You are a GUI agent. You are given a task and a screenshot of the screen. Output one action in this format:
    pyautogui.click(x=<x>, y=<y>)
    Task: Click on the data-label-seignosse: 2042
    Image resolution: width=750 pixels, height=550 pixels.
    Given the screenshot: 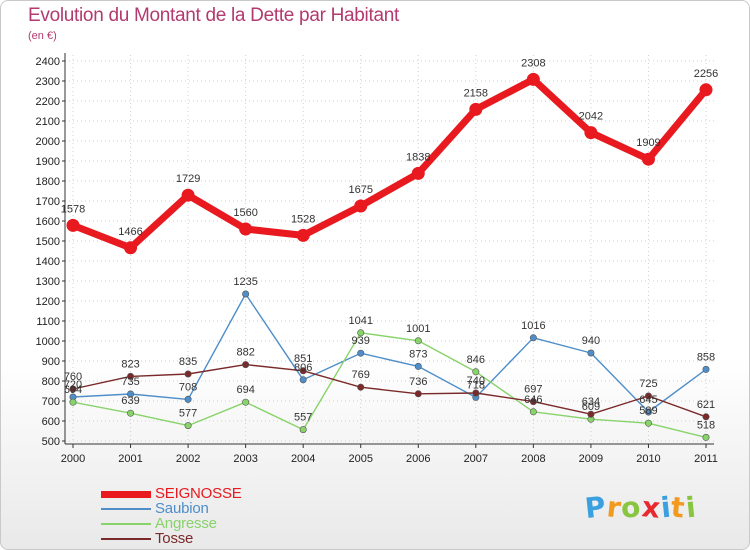 What is the action you would take?
    pyautogui.click(x=591, y=117)
    